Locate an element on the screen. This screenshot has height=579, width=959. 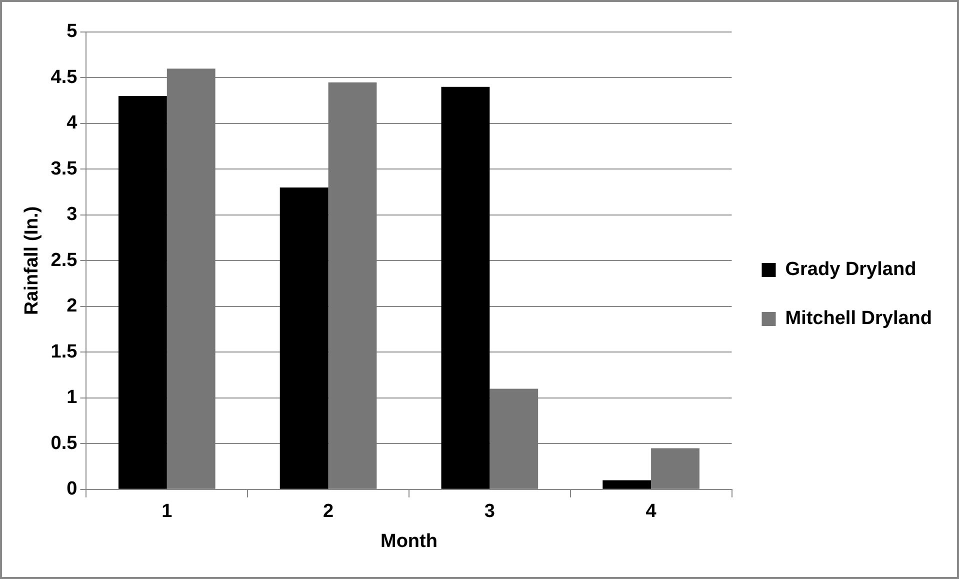
y-tick-label: 3 is located at coordinates (72, 215).